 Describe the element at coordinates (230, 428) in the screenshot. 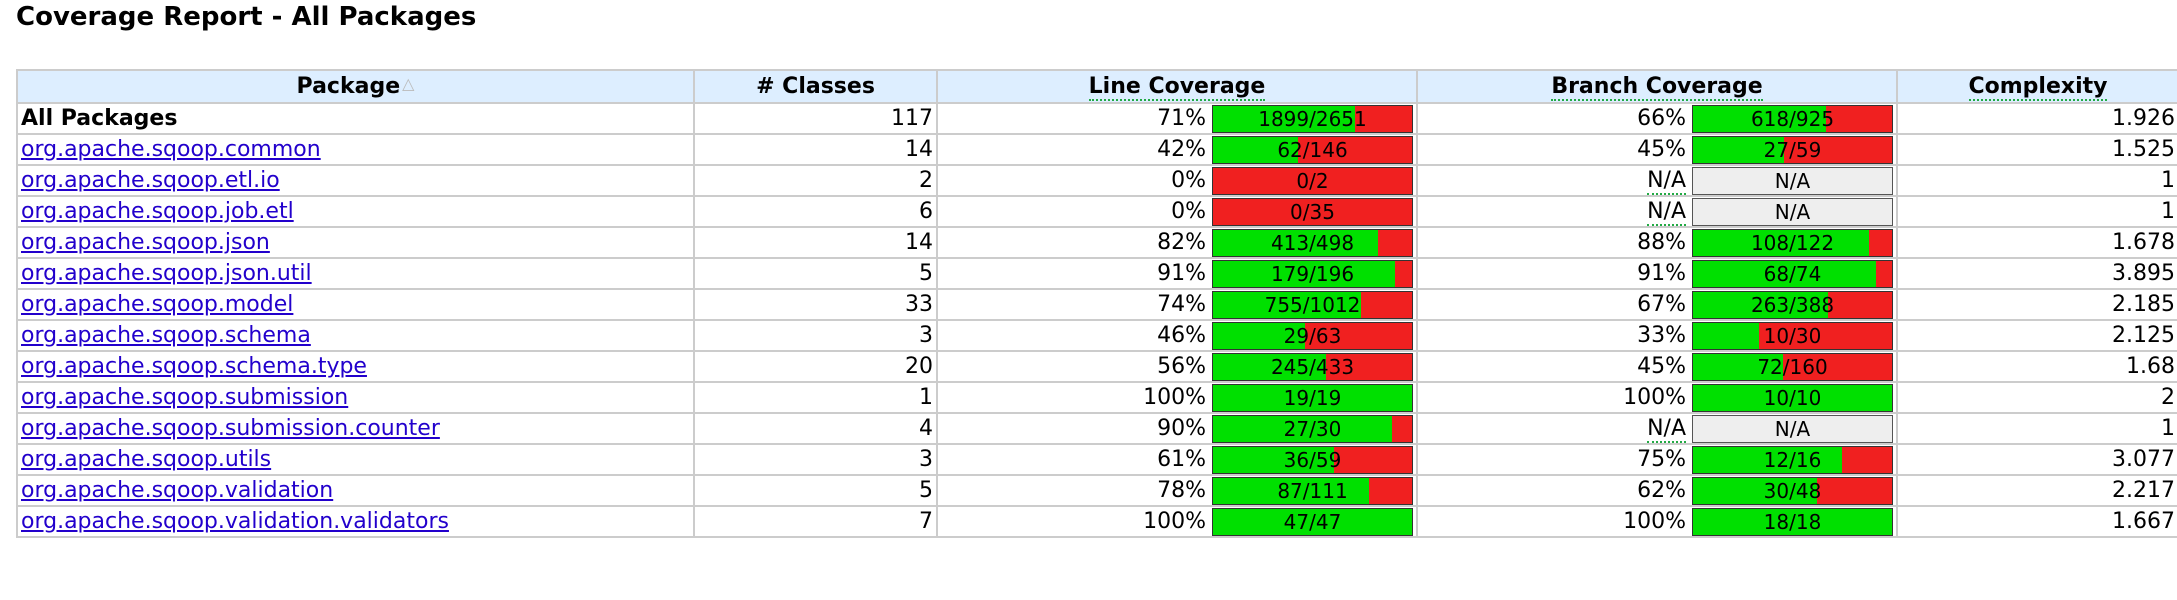

I see `package-link: org.apache.sqoop.submission.counter` at that location.